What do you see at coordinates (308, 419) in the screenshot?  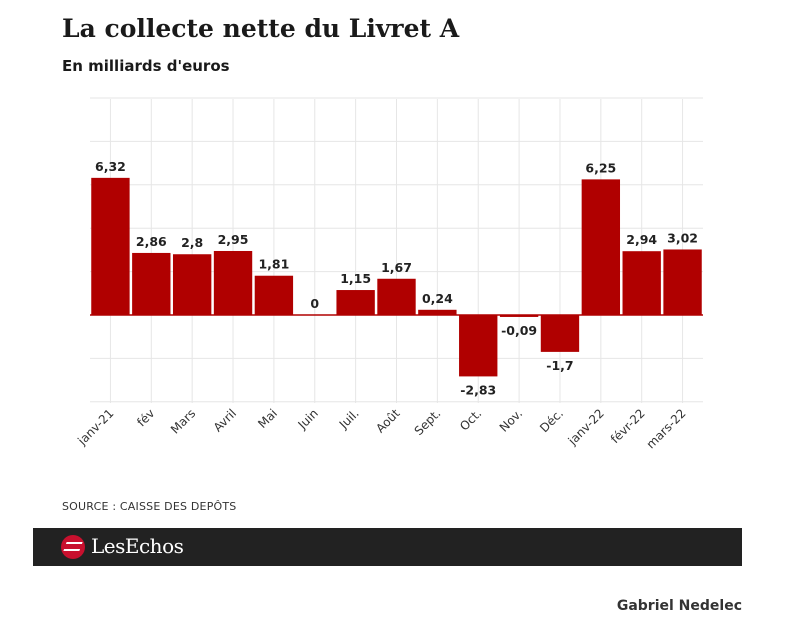 I see `x-tick-label: Juin` at bounding box center [308, 419].